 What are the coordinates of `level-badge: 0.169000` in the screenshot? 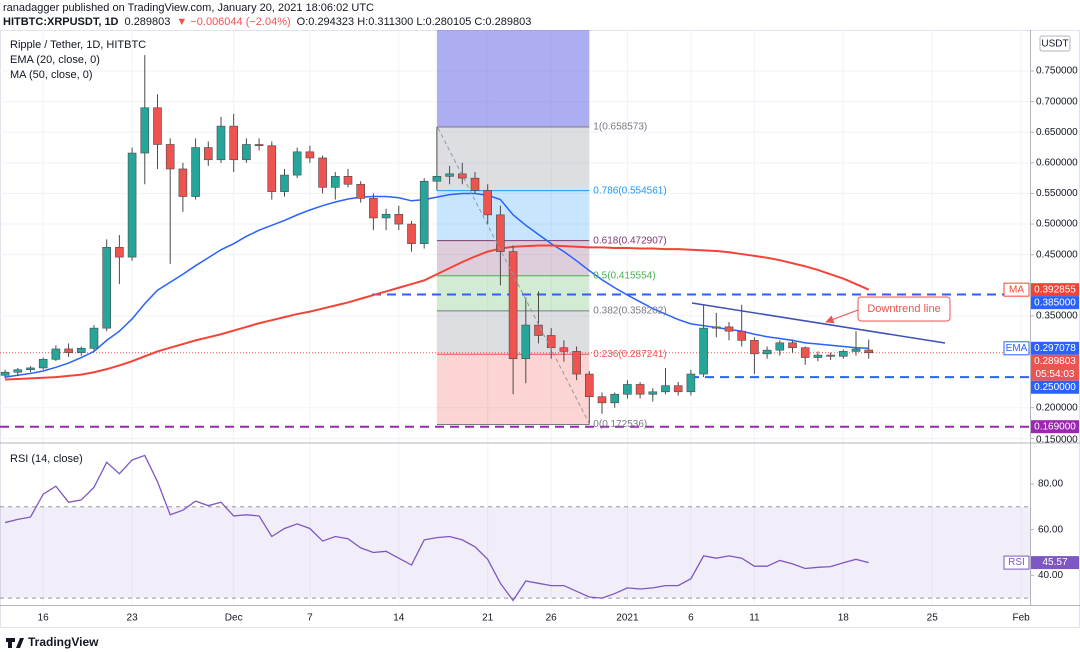 It's located at (1055, 426).